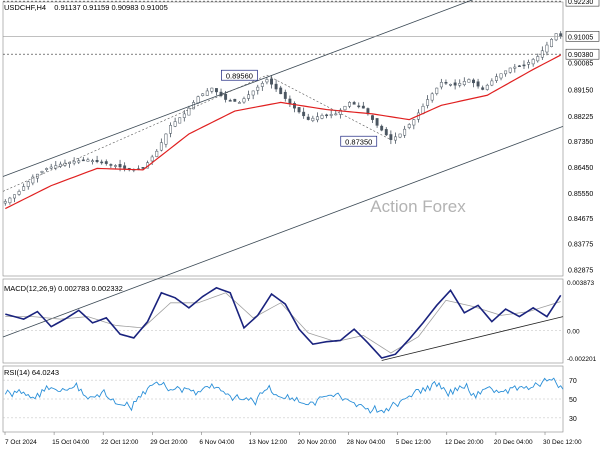  What do you see at coordinates (580, 168) in the screenshot?
I see `price-tick-label: 0.86450` at bounding box center [580, 168].